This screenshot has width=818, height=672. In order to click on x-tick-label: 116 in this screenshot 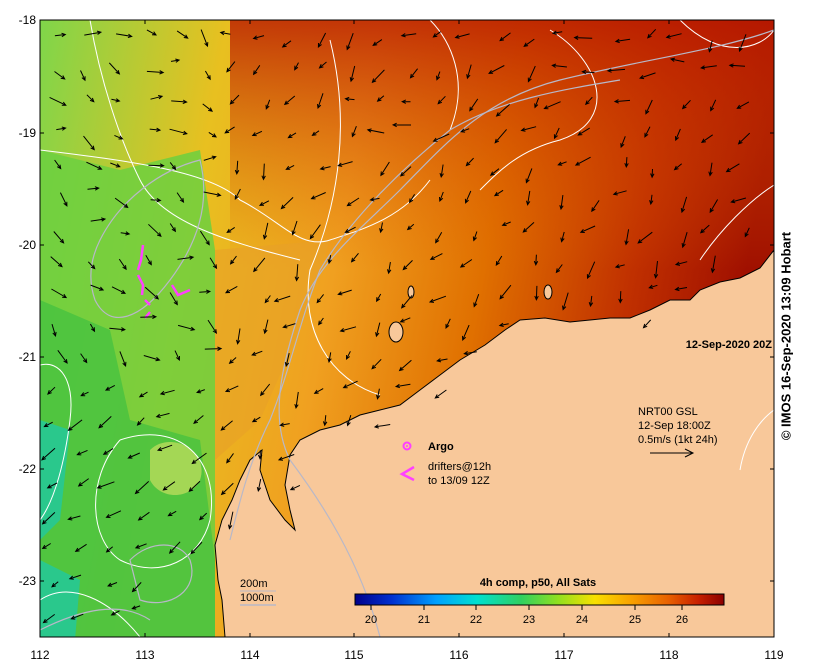, I will do `click(458, 655)`.